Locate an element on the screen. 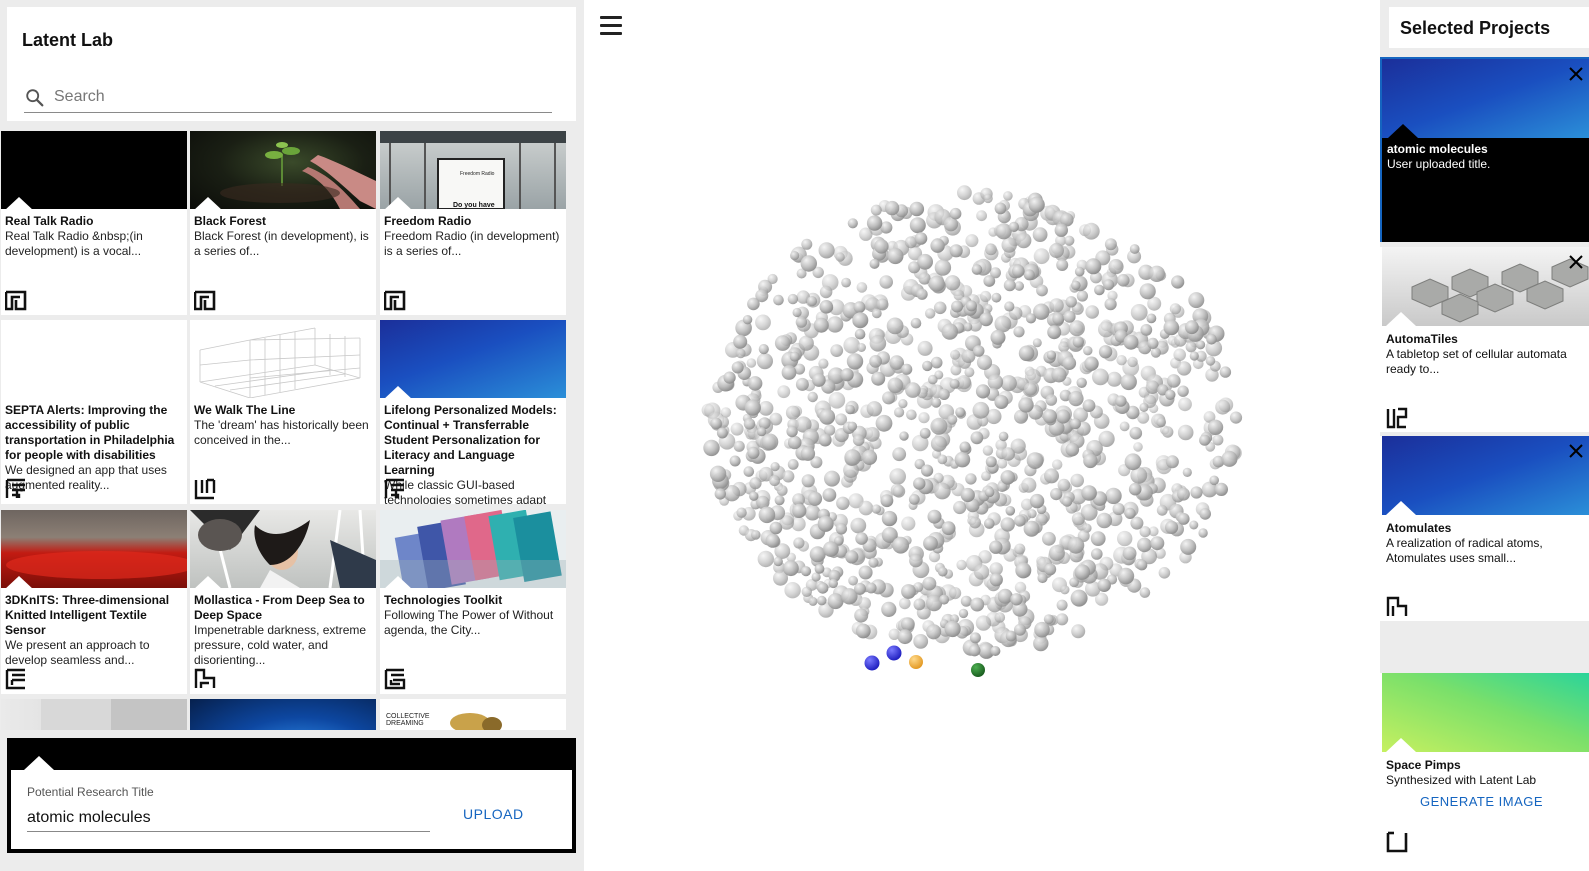 The image size is (1589, 871). search-input is located at coordinates (299, 97).